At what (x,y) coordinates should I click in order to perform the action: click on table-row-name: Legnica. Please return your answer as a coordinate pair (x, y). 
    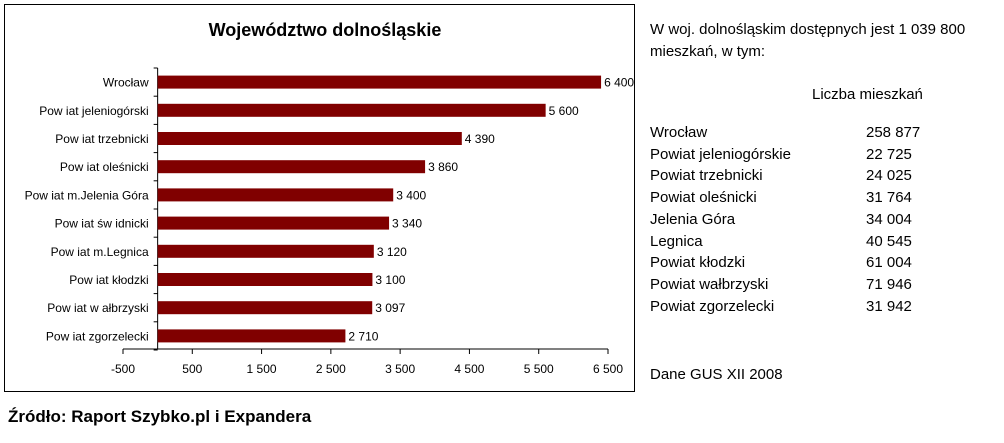
    Looking at the image, I should click on (676, 241).